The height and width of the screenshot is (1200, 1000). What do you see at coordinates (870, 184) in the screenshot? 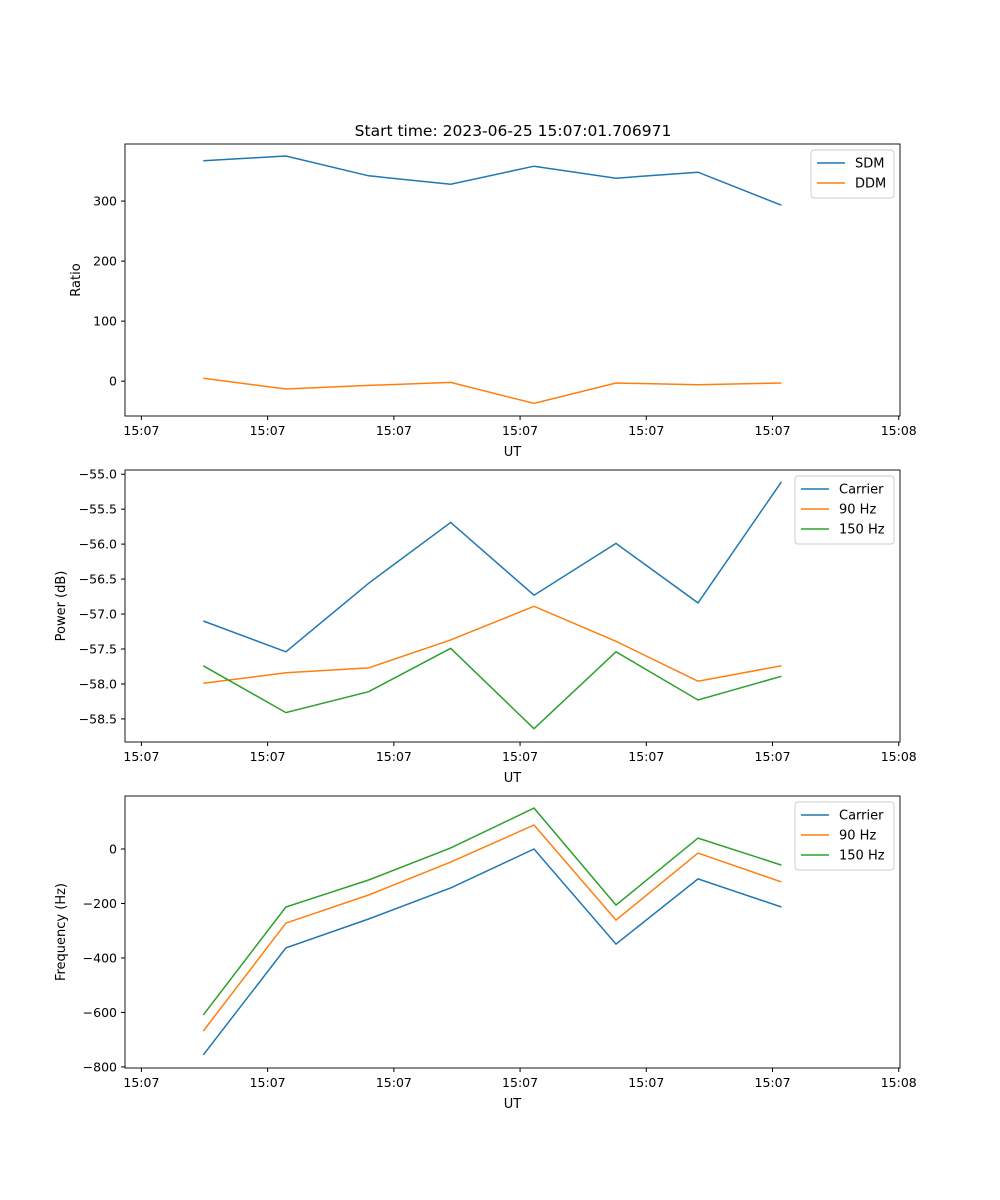
I see `legend-label: DDM` at bounding box center [870, 184].